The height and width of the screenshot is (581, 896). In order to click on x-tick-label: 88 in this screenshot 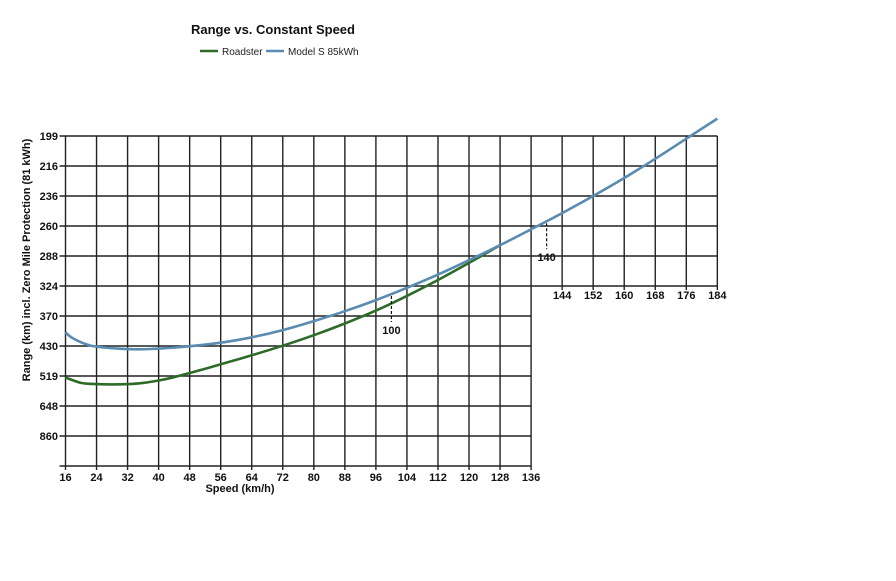, I will do `click(345, 478)`.